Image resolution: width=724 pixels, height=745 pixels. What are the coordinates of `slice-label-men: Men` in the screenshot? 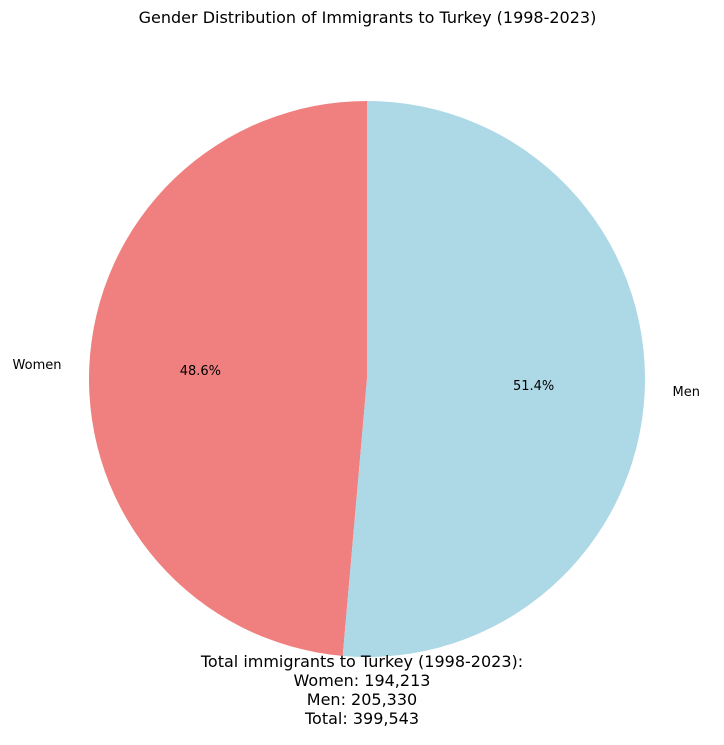 It's located at (686, 392).